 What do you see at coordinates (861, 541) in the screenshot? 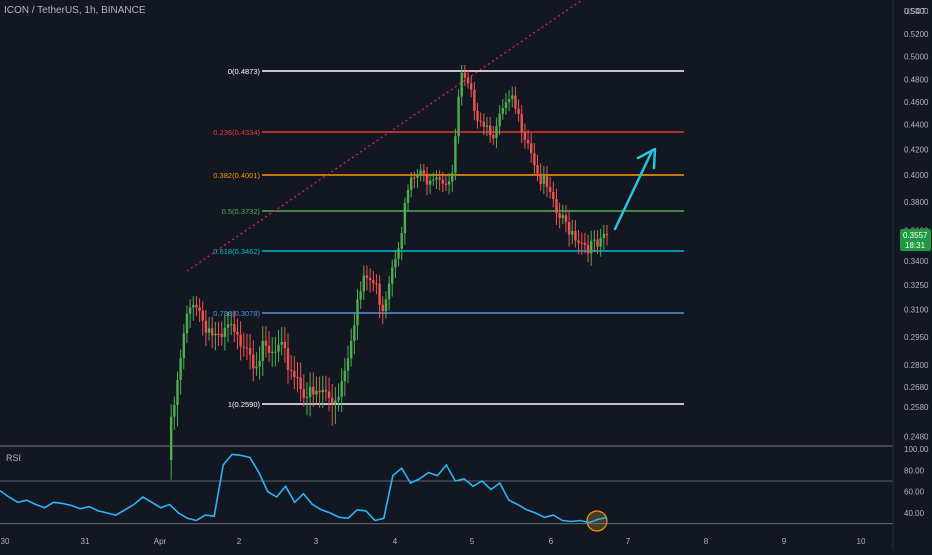
I see `time-tick-label: 10` at bounding box center [861, 541].